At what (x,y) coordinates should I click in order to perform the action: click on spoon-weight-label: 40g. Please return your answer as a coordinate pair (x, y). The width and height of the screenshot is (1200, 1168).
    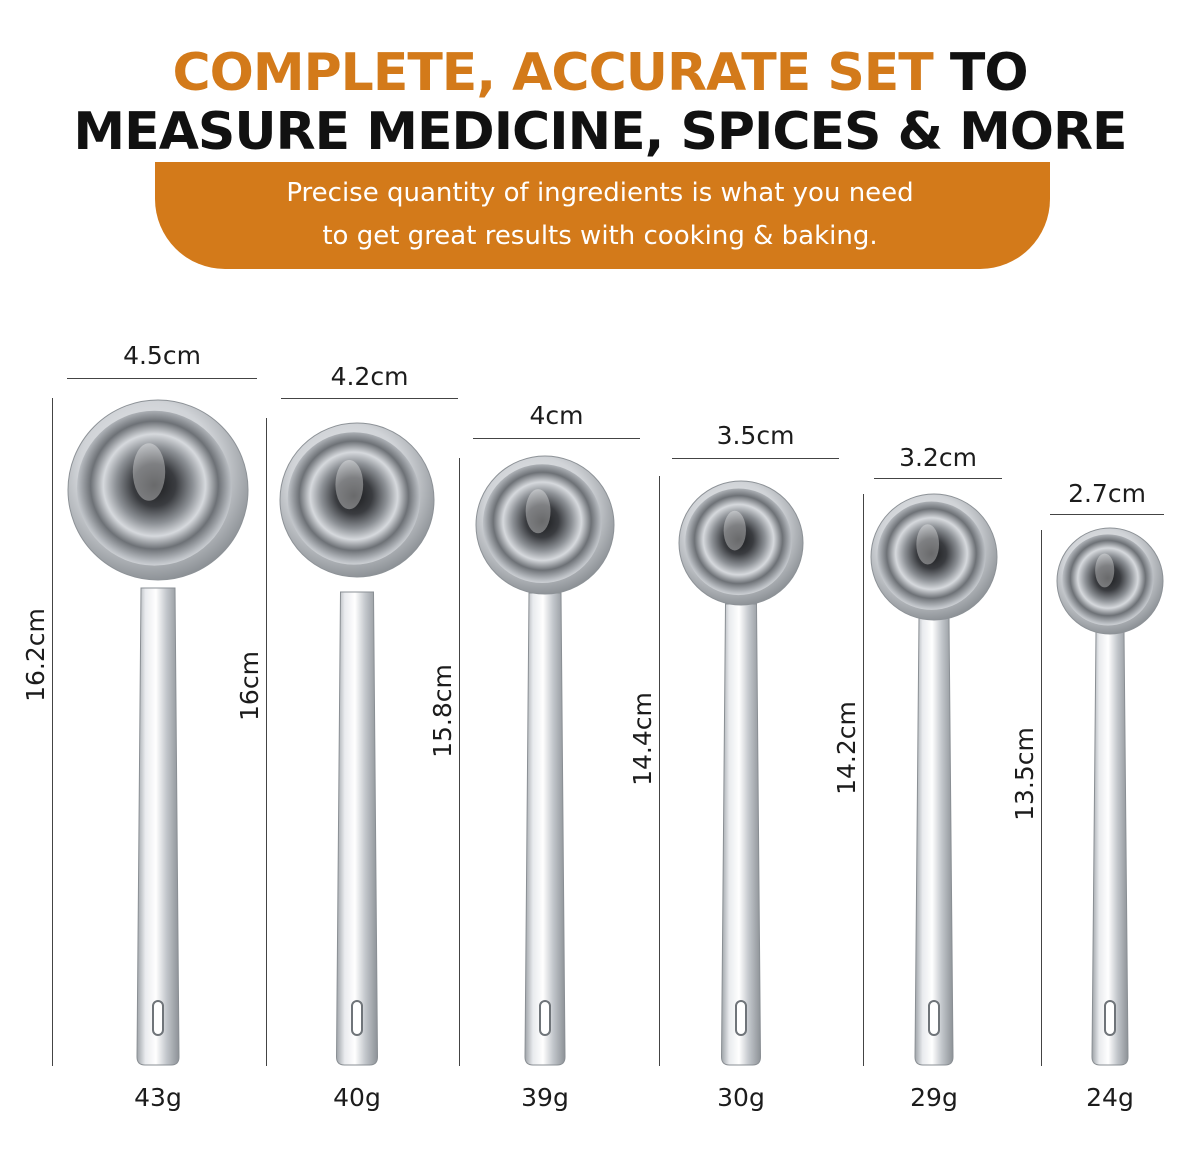
    Looking at the image, I should click on (357, 1097).